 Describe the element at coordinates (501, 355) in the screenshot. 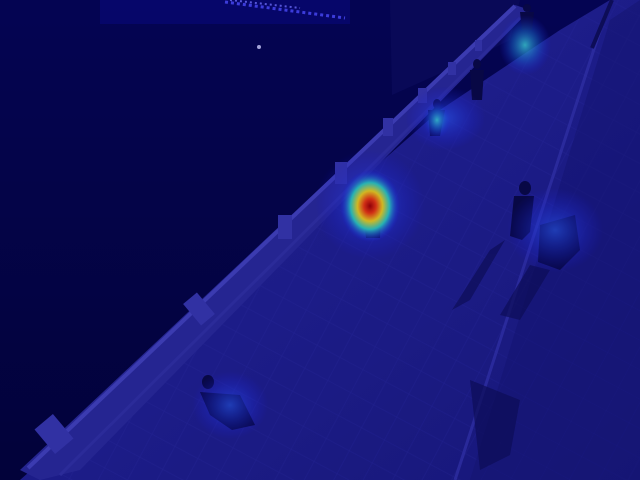

I see `shadows` at that location.